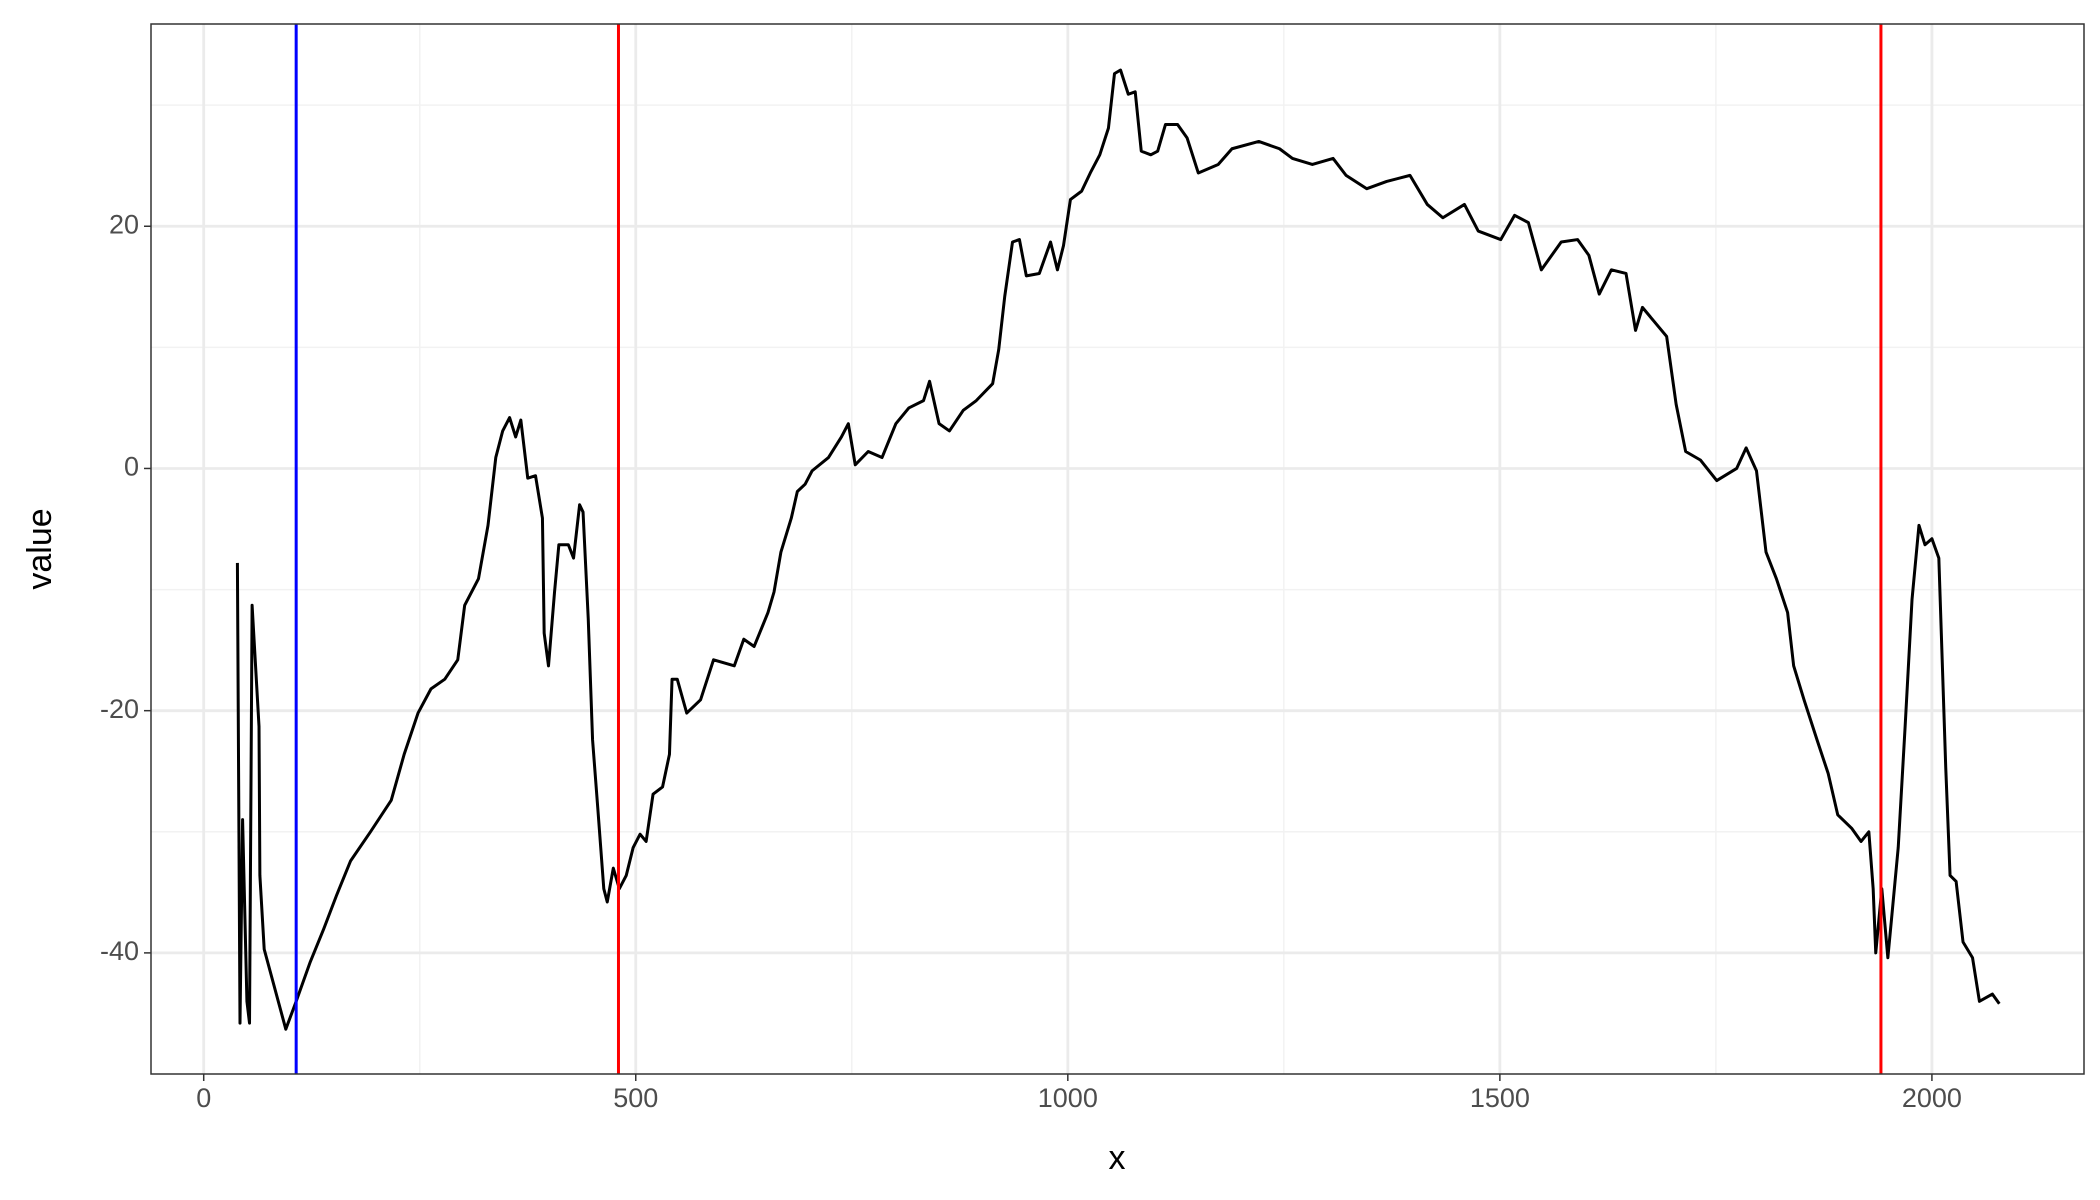 Image resolution: width=2100 pixels, height=1200 pixels. What do you see at coordinates (1068, 1098) in the screenshot?
I see `x-tick-label: 1000` at bounding box center [1068, 1098].